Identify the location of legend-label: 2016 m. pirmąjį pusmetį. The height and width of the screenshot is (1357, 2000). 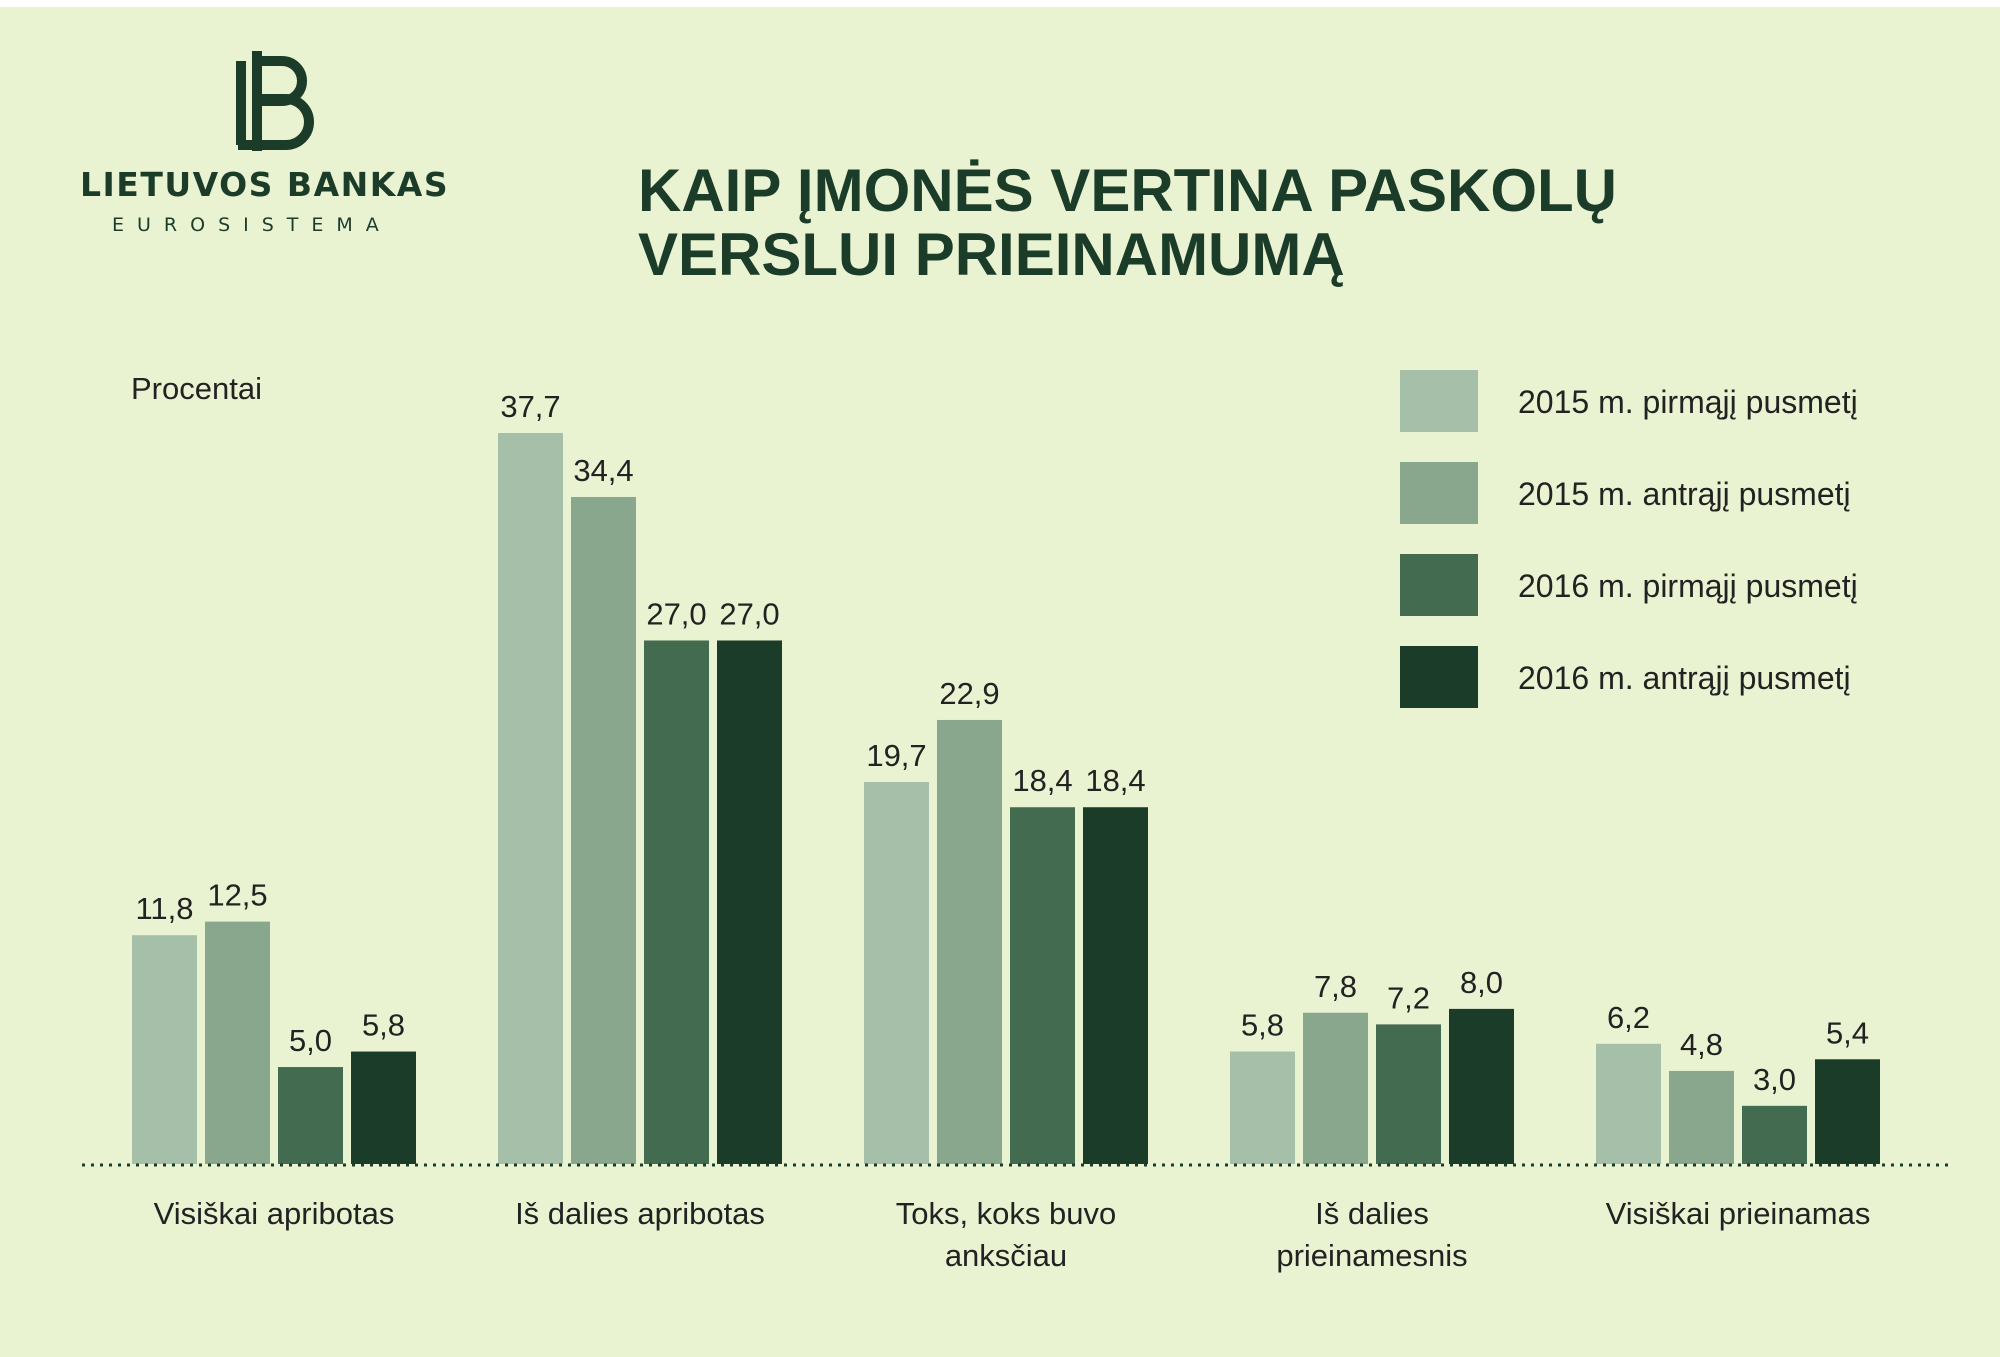
(1688, 586).